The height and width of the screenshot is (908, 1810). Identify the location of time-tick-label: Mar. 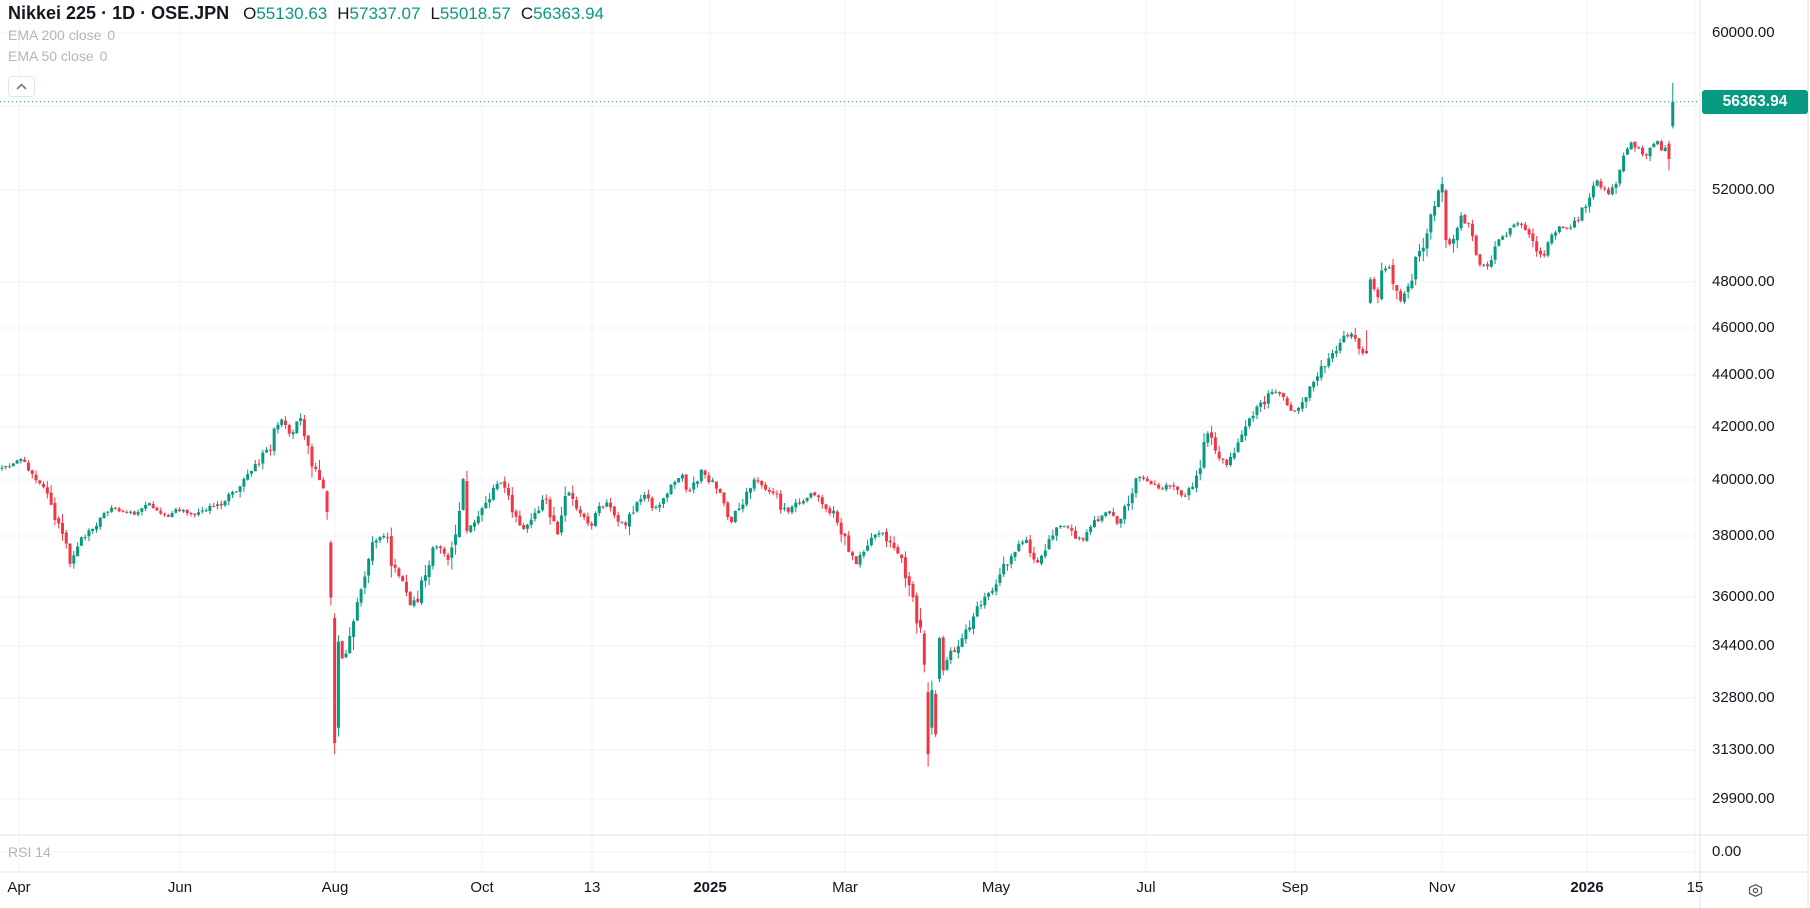
(845, 887).